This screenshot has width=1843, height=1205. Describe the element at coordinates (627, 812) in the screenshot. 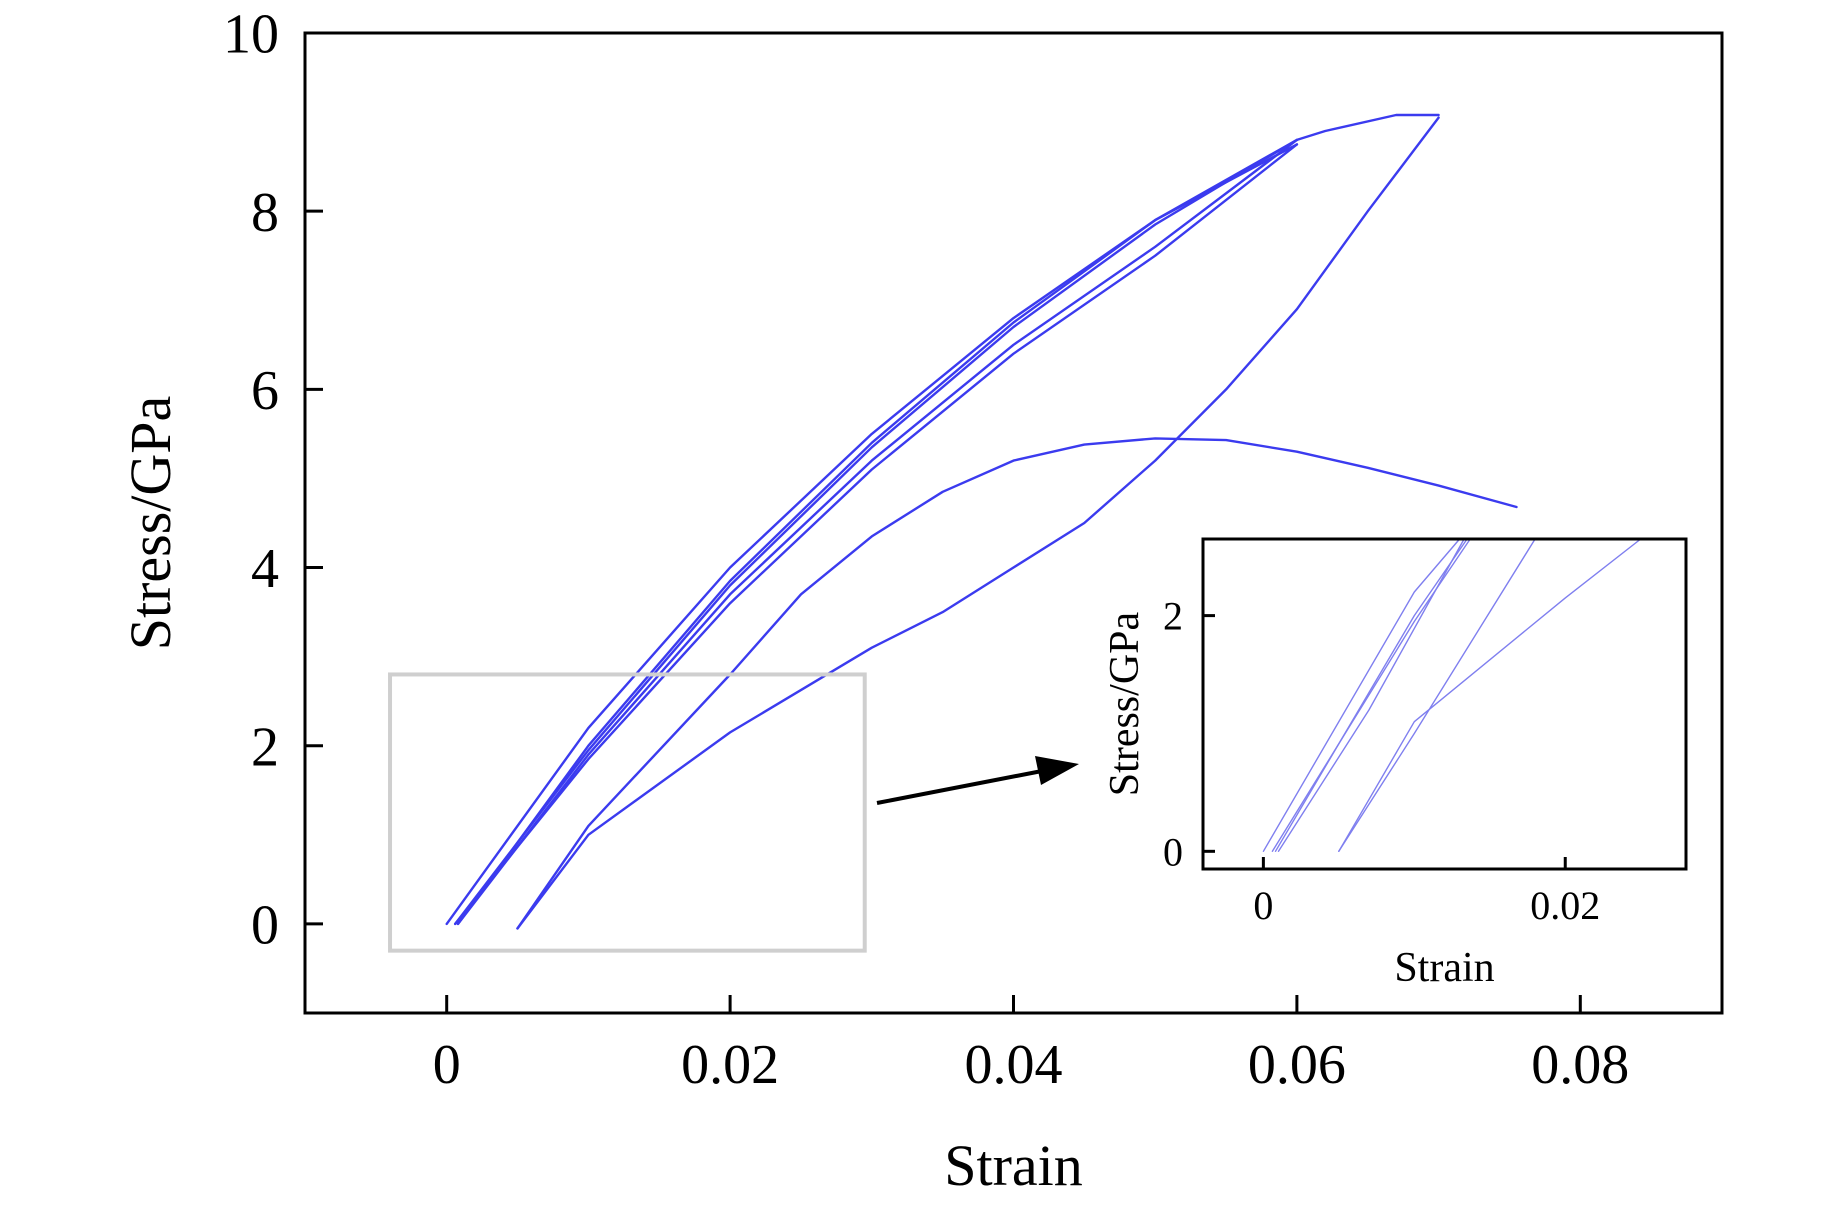

I see `zoom-region-box` at that location.